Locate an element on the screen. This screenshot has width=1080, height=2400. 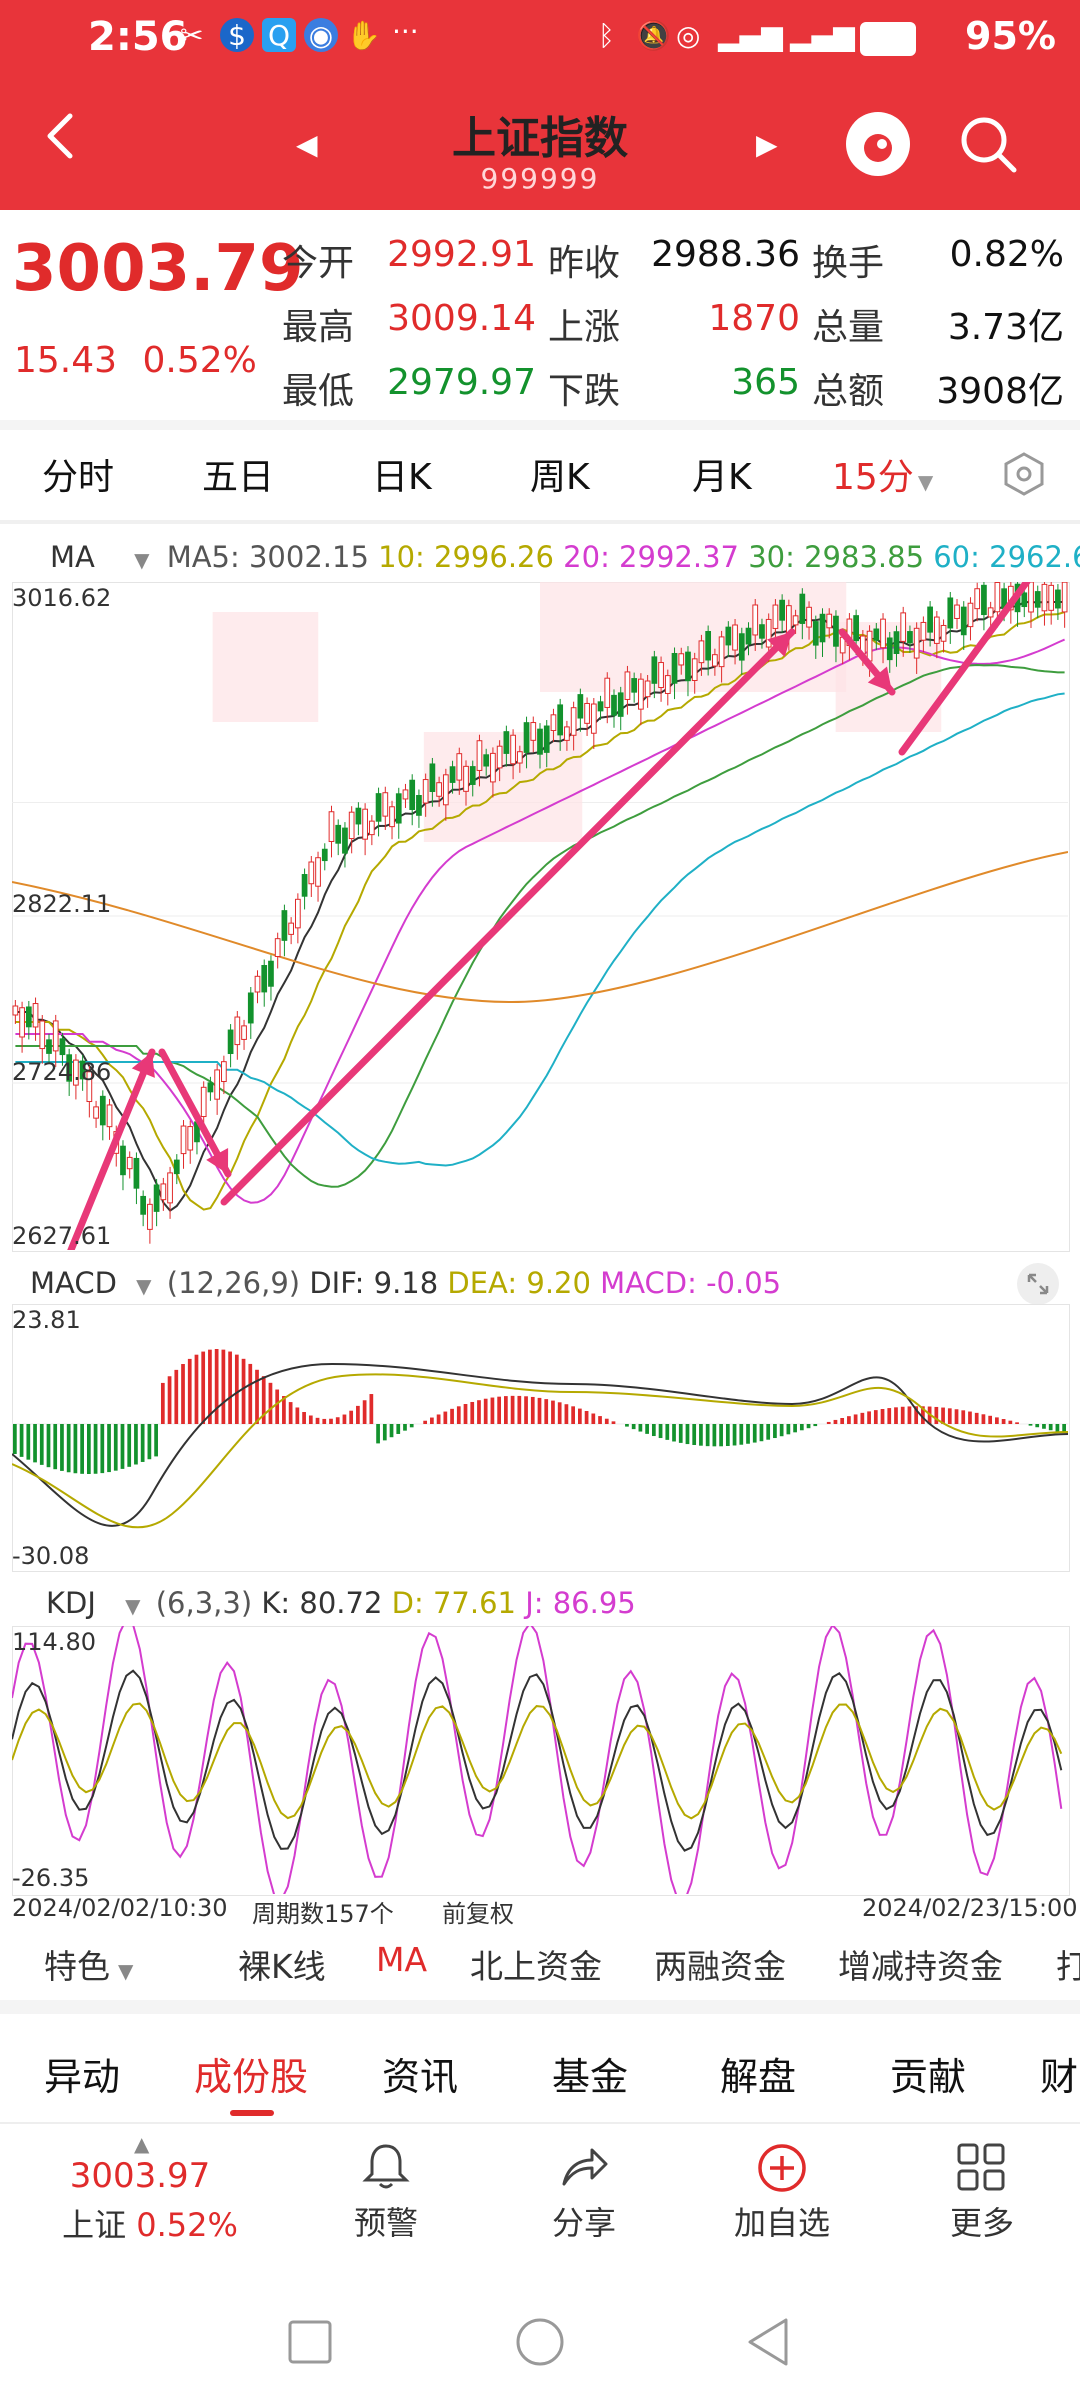
tool-northbound: 北上资金 is located at coordinates (536, 1966).